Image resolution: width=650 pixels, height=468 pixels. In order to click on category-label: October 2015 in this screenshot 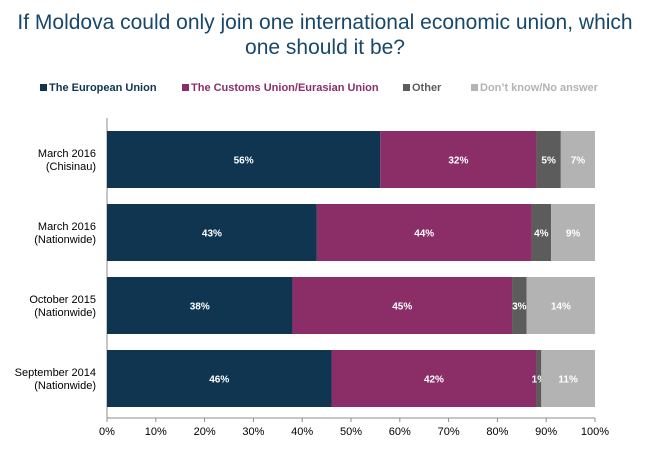, I will do `click(62, 300)`.